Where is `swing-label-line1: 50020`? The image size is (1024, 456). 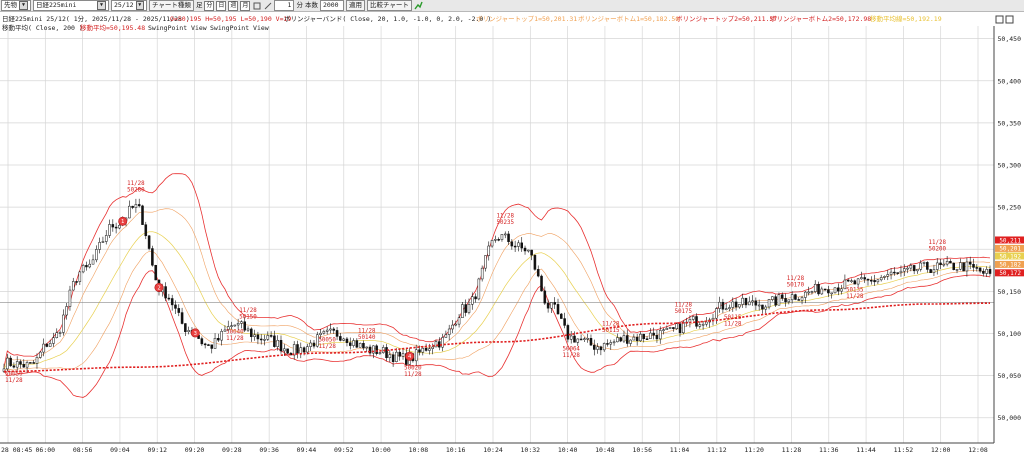 swing-label-line1: 50020 is located at coordinates (413, 369).